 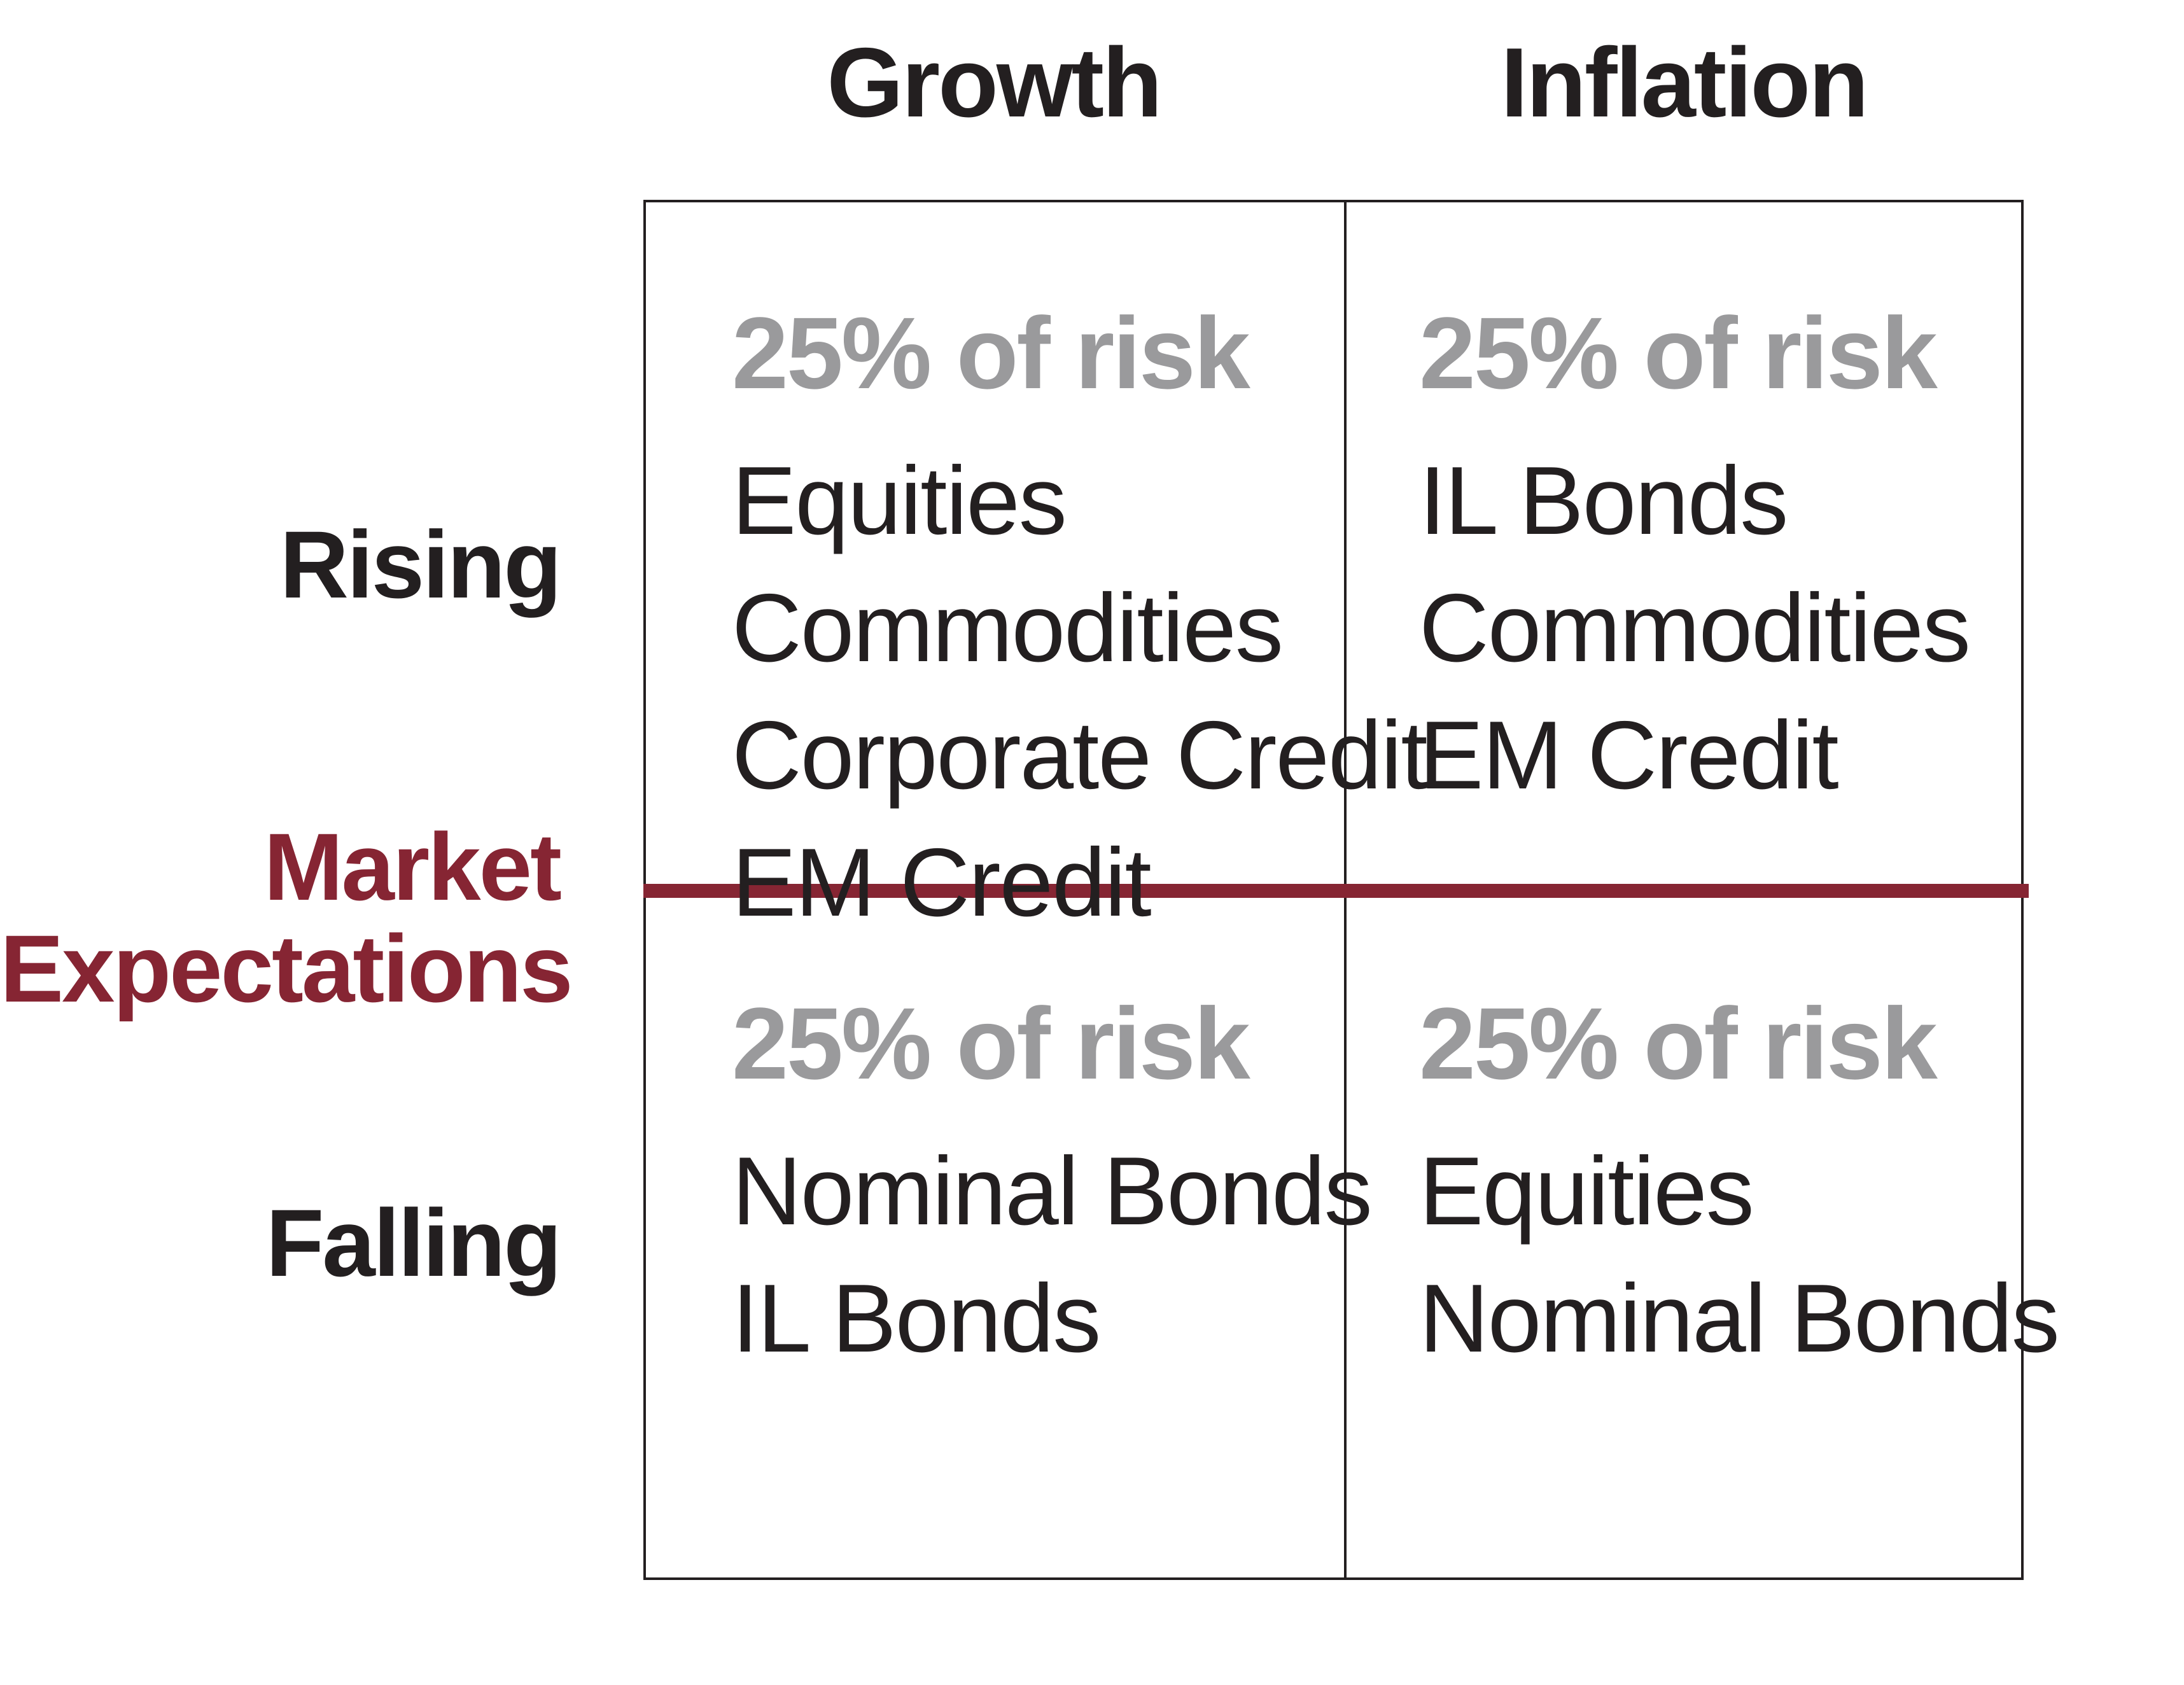 What do you see at coordinates (286, 969) in the screenshot?
I see `axis-label-line-2: Expectations` at bounding box center [286, 969].